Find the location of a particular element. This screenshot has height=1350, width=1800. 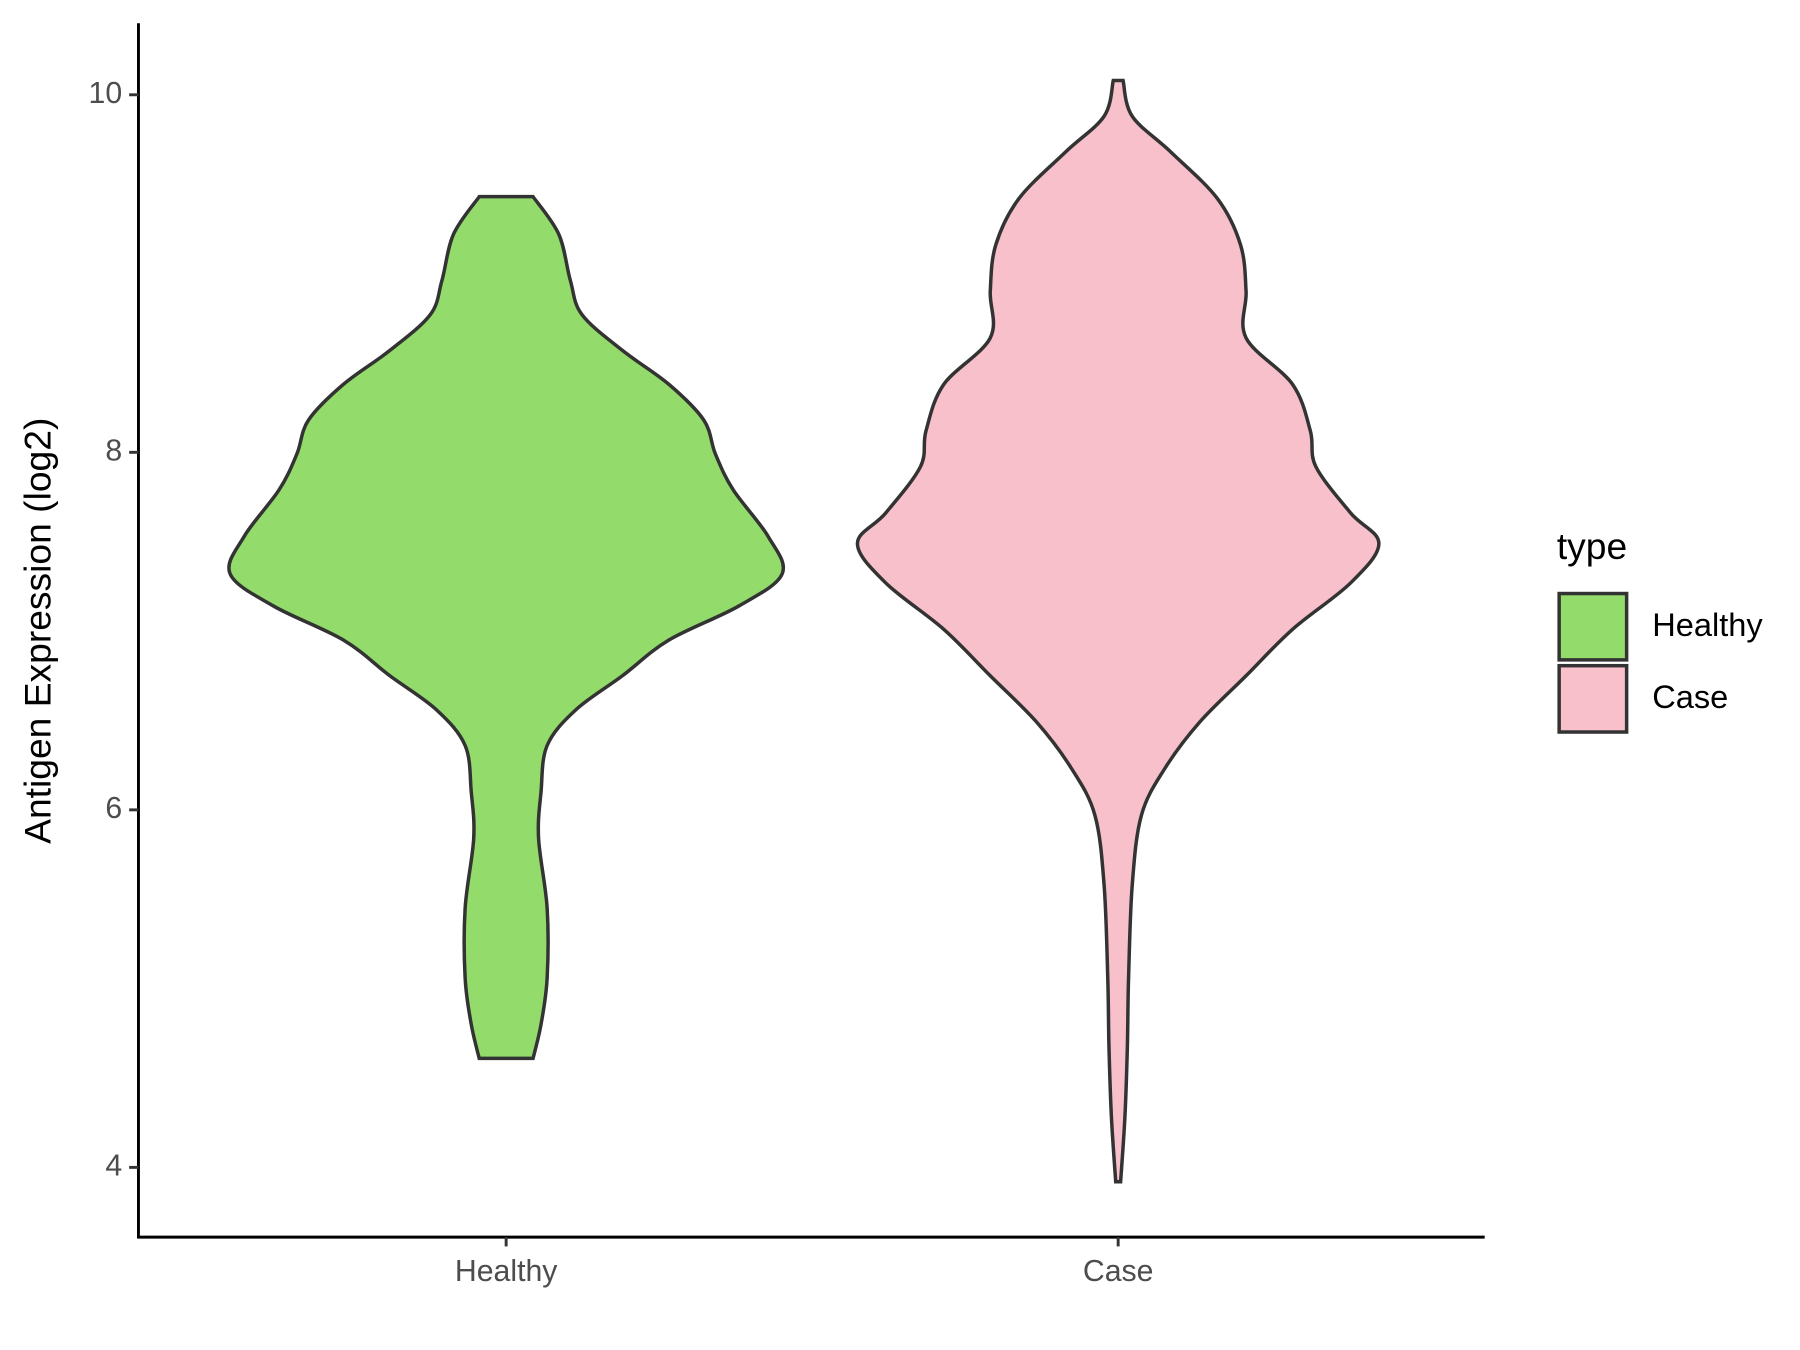

y-tick-label: 8 is located at coordinates (113, 450).